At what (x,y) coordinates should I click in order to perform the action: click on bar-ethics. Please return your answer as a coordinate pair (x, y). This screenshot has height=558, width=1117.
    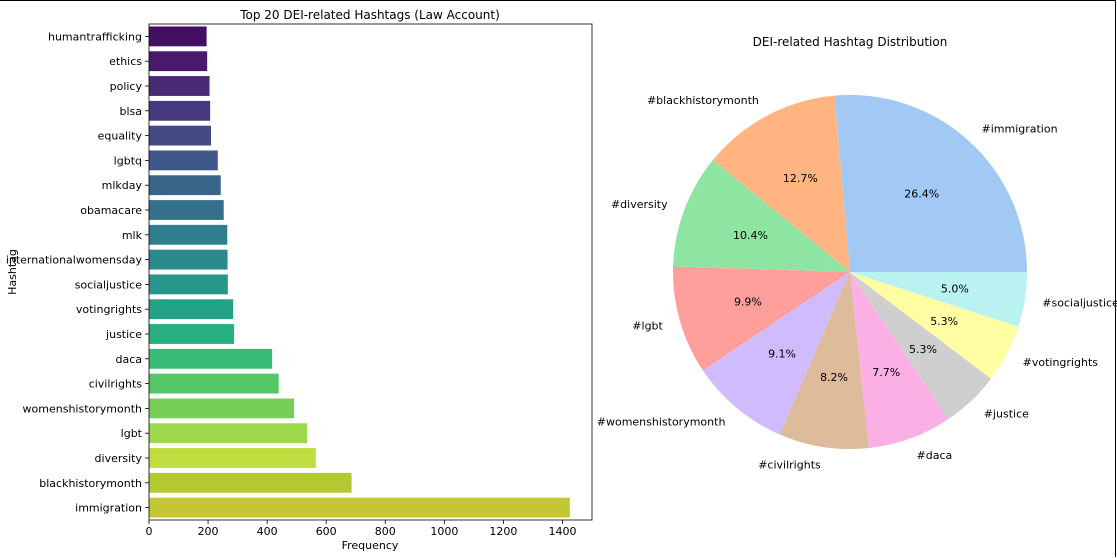
    Looking at the image, I should click on (178, 61).